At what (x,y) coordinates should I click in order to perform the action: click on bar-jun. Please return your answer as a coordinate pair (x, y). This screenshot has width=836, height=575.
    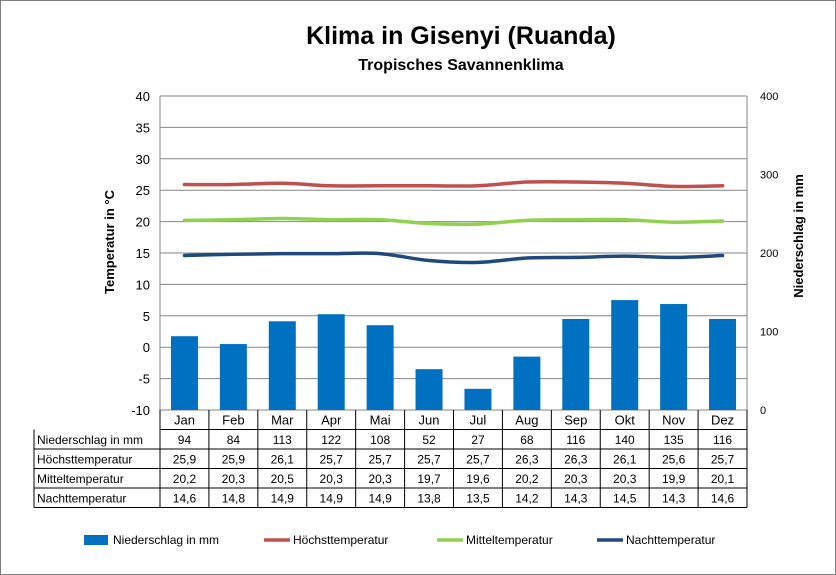
    Looking at the image, I should click on (429, 389).